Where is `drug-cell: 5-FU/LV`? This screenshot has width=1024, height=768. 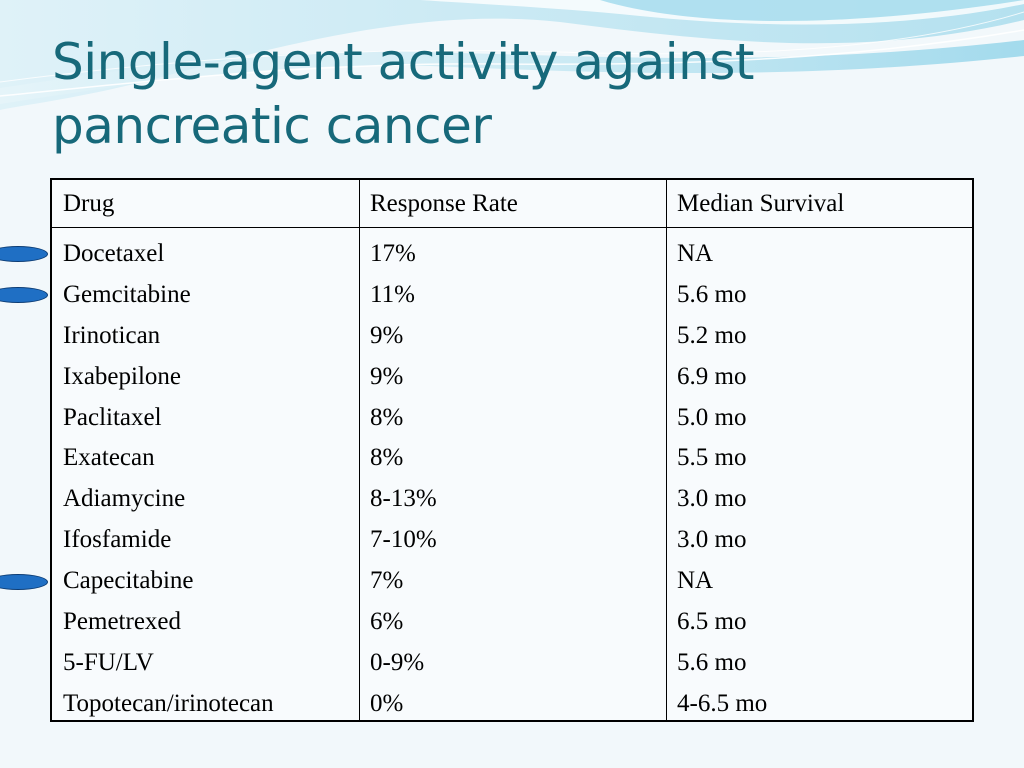 drug-cell: 5-FU/LV is located at coordinates (108, 662).